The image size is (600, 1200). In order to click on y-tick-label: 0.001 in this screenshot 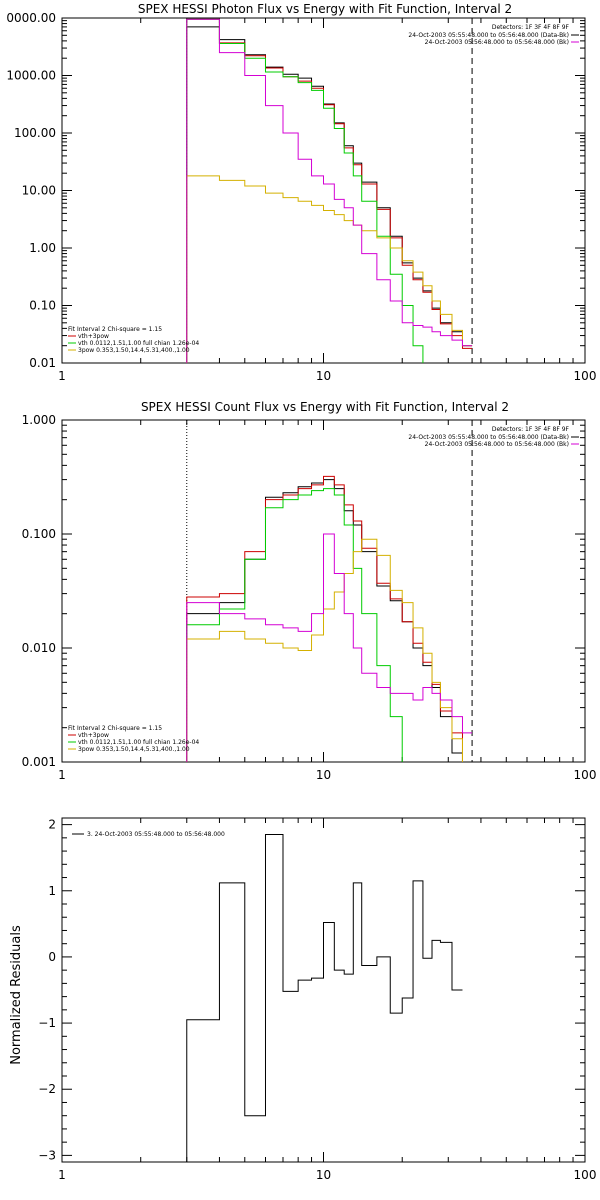, I will do `click(39, 762)`.